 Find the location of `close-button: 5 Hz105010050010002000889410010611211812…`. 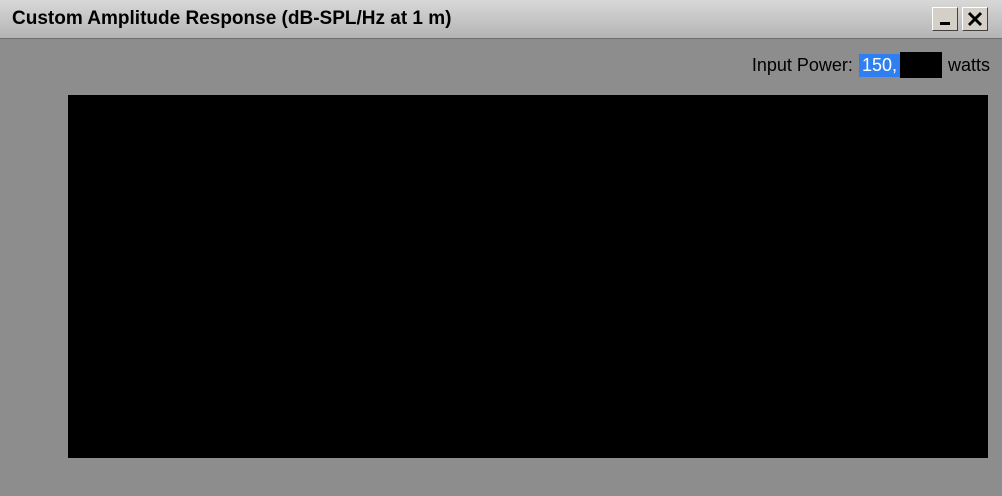

close-button: 5 Hz105010050010002000889410010611211812… is located at coordinates (975, 19).